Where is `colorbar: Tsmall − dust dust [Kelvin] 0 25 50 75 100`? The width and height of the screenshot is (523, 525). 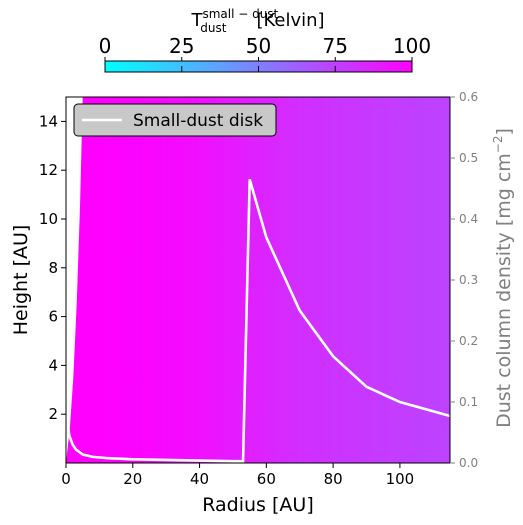
colorbar: Tsmall − dust dust [Kelvin] 0 25 50 75 100 is located at coordinates (265, 40).